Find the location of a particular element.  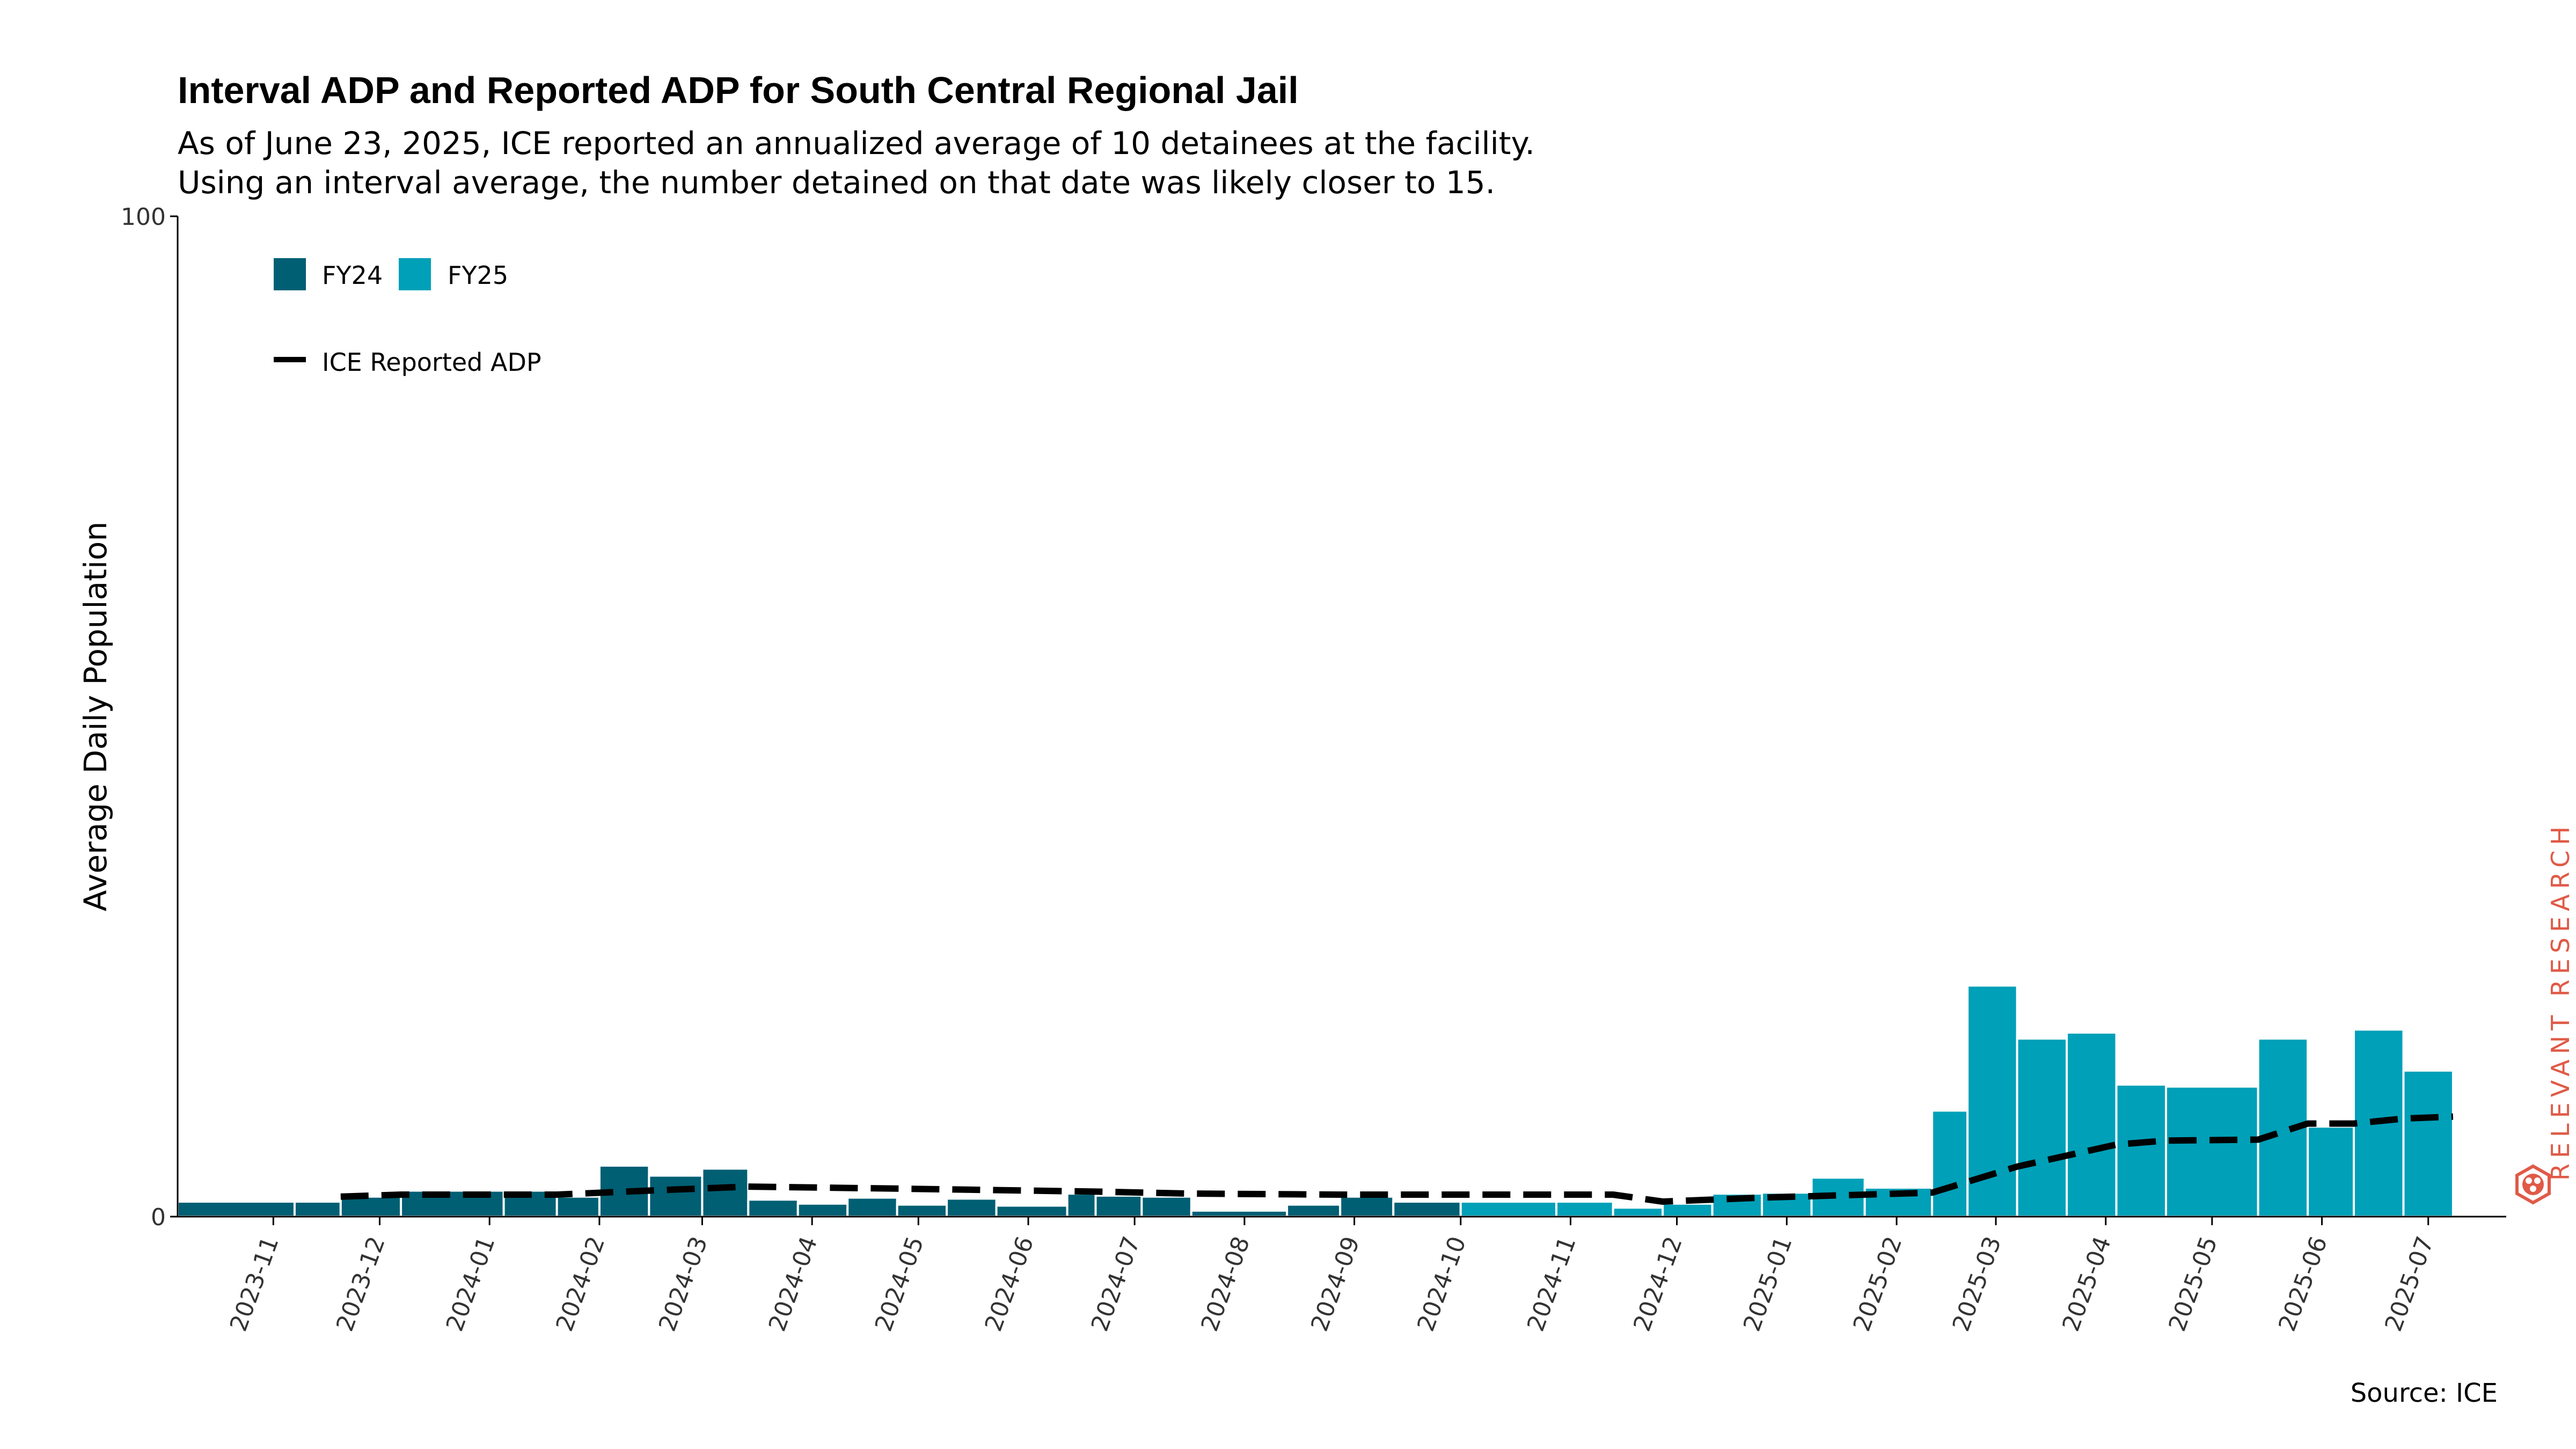

x-tick-label-2024-06: 2024-06 is located at coordinates (1010, 1284).